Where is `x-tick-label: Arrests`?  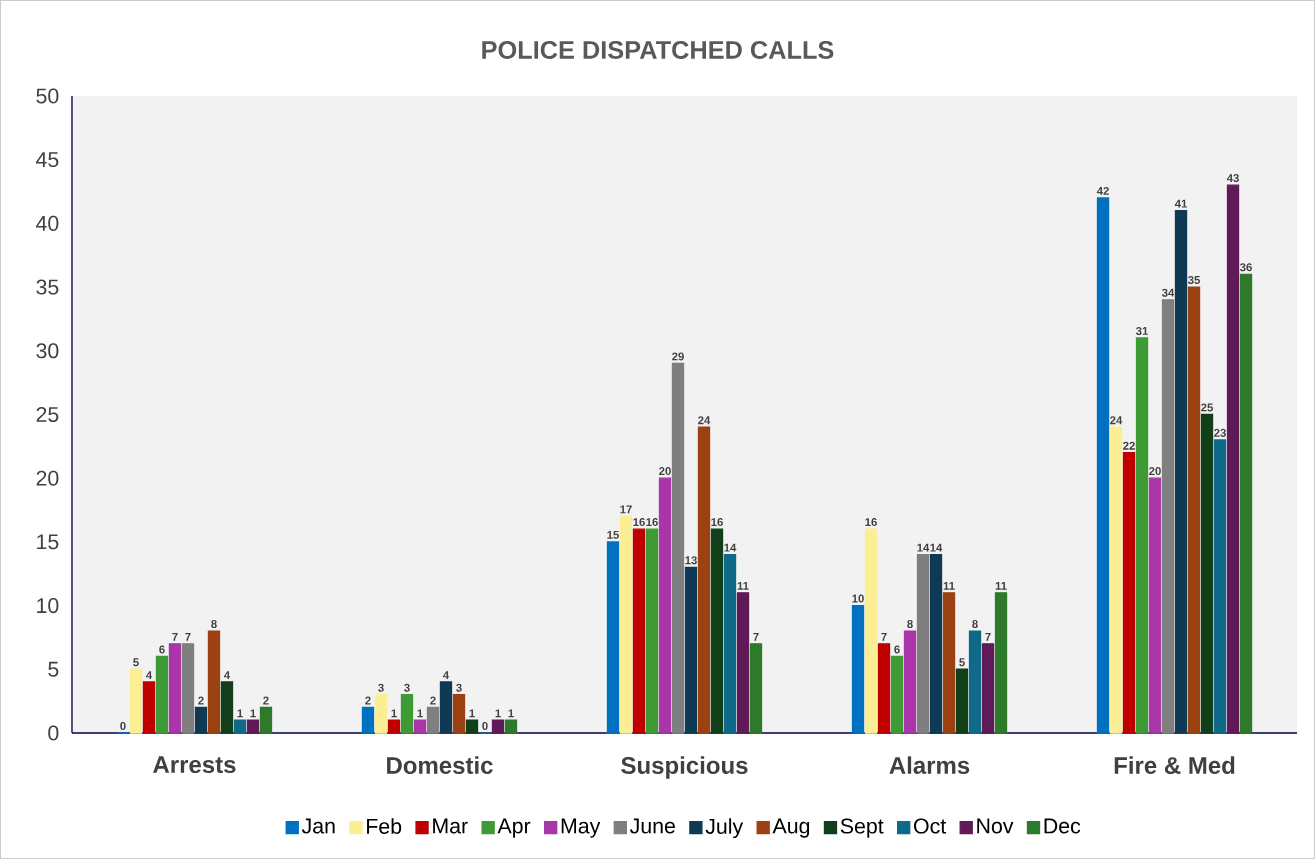 x-tick-label: Arrests is located at coordinates (194, 765).